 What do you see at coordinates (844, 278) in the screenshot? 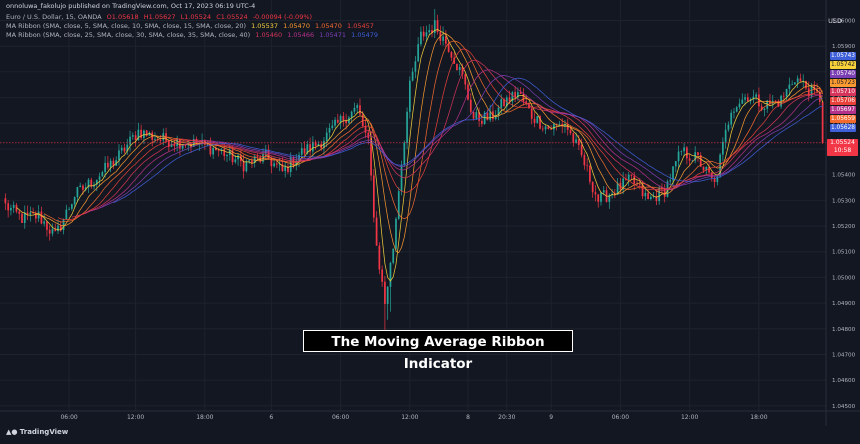
I see `price-tick-label: 1.05000` at bounding box center [844, 278].